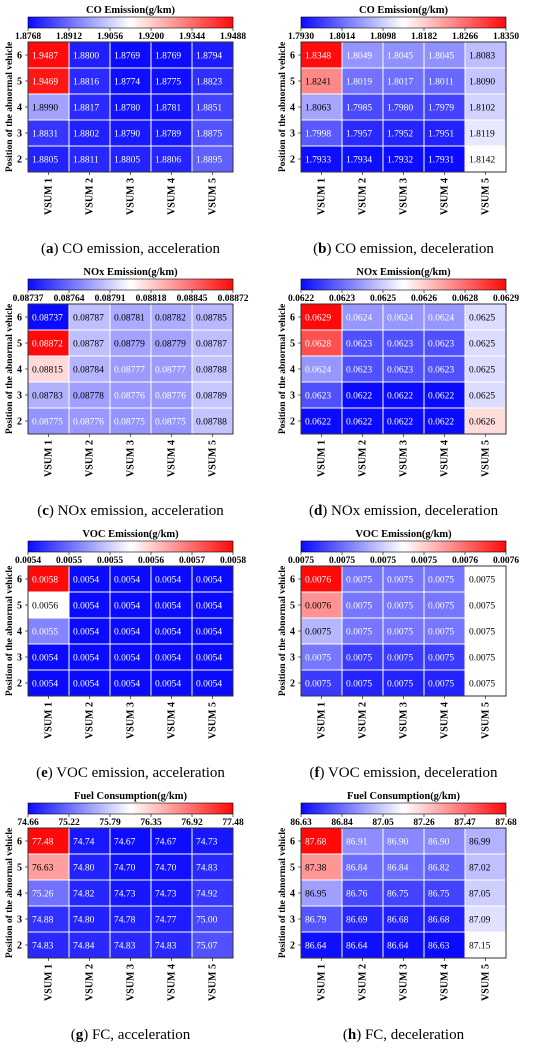  Describe the element at coordinates (88, 397) in the screenshot. I see `heatmap-cell-value: 0.08778` at that location.